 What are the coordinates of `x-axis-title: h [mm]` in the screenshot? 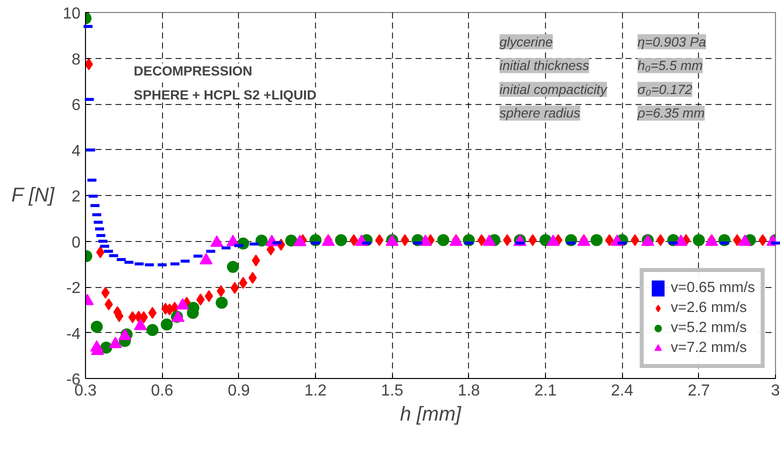 It's located at (431, 415).